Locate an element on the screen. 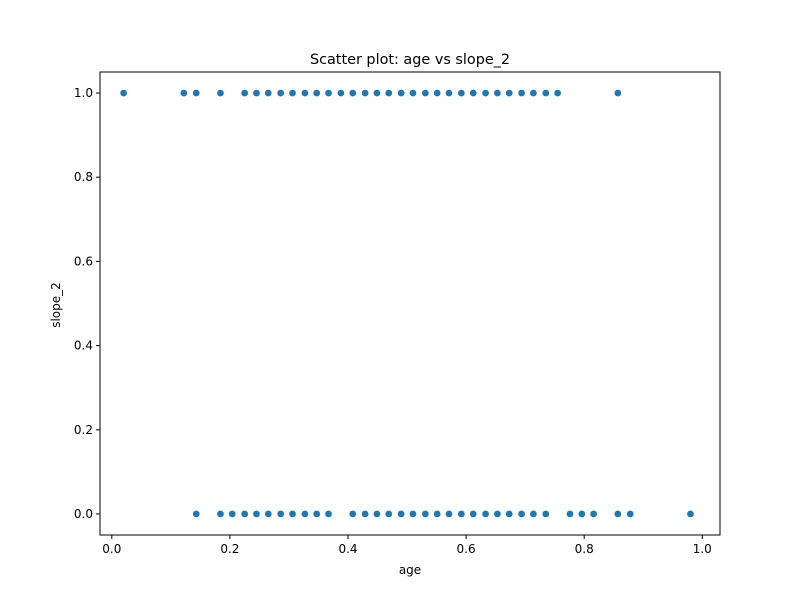  y-tick-label: 0.2 is located at coordinates (83, 430).